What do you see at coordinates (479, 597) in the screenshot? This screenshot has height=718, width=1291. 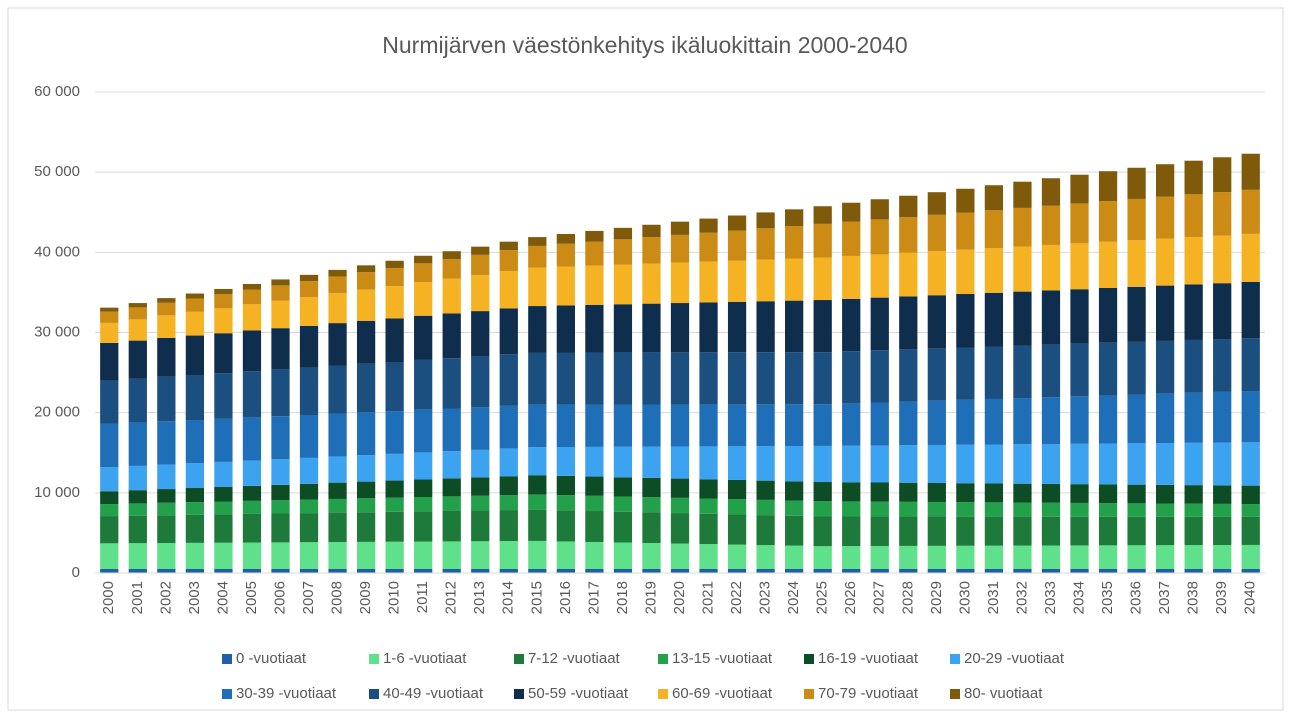 I see `x-tick-label: 2013` at bounding box center [479, 597].